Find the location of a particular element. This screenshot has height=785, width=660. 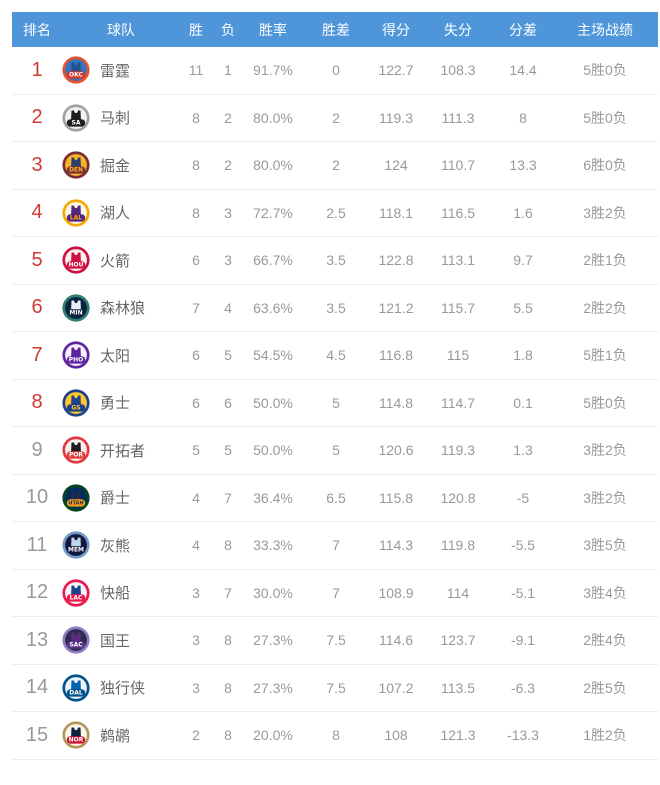

standings-row: 9 POR 开拓者 5 5 50.0% 5 120.6 119.3 1.3 3胜2负 is located at coordinates (335, 451).